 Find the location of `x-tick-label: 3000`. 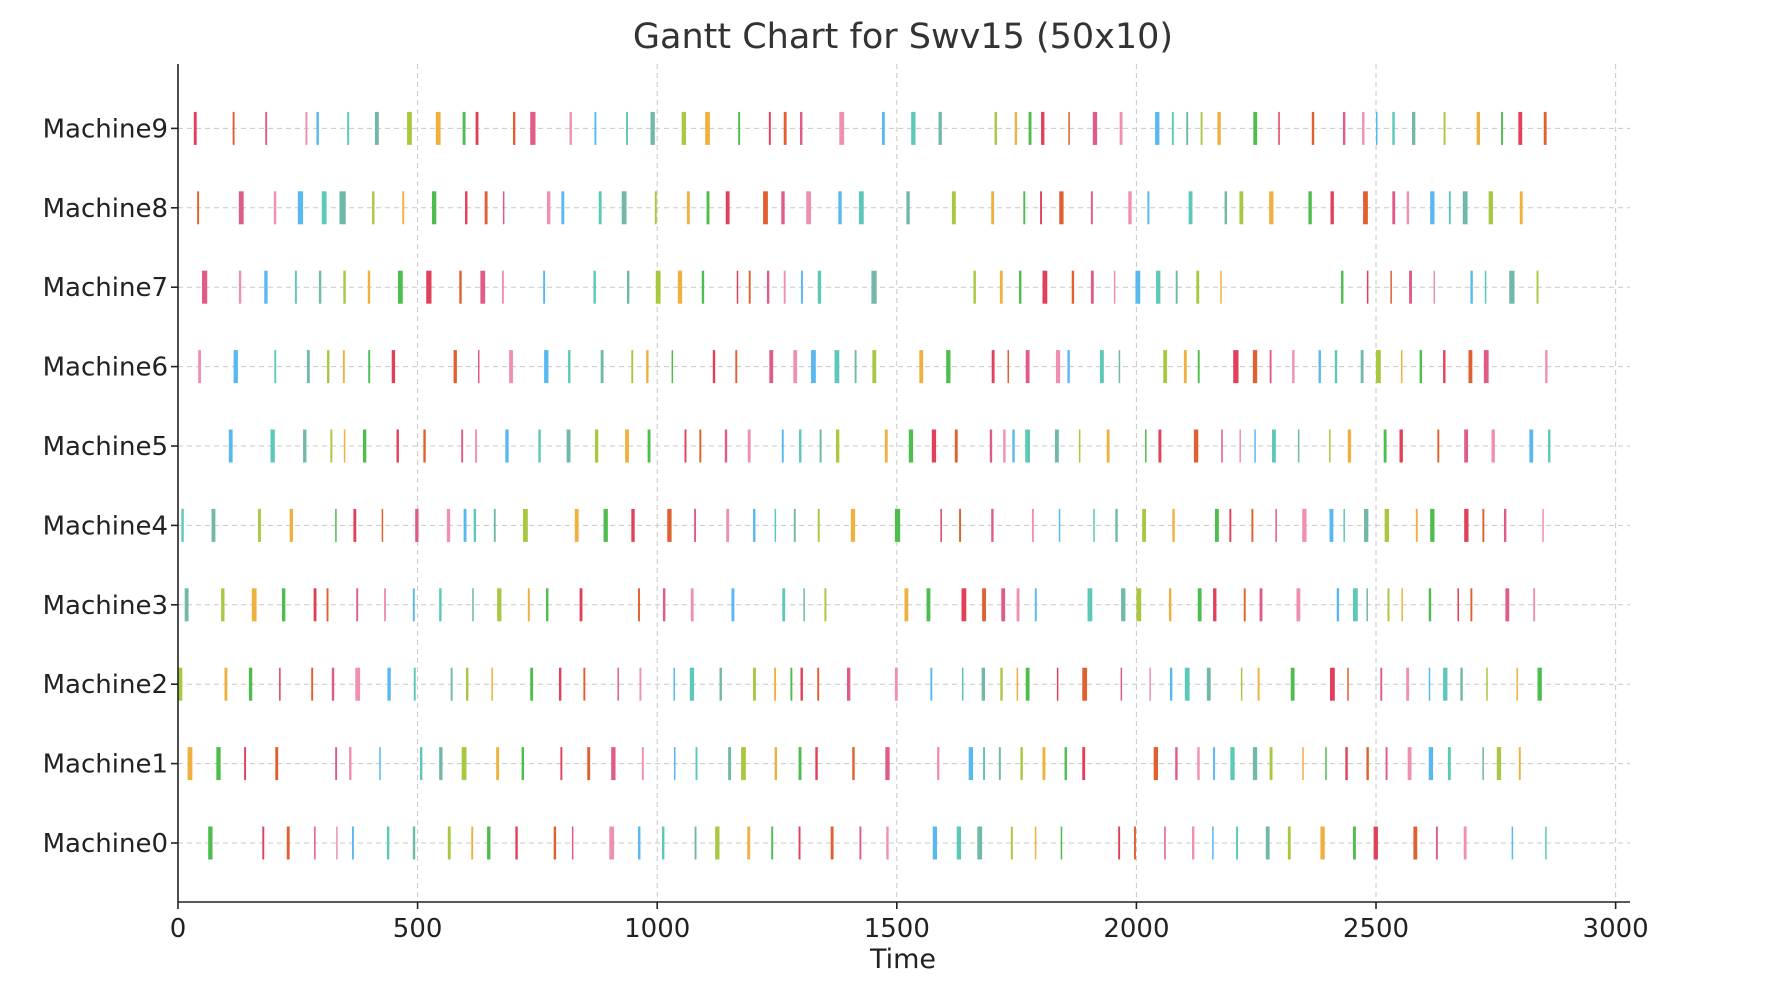

x-tick-label: 3000 is located at coordinates (1616, 929).